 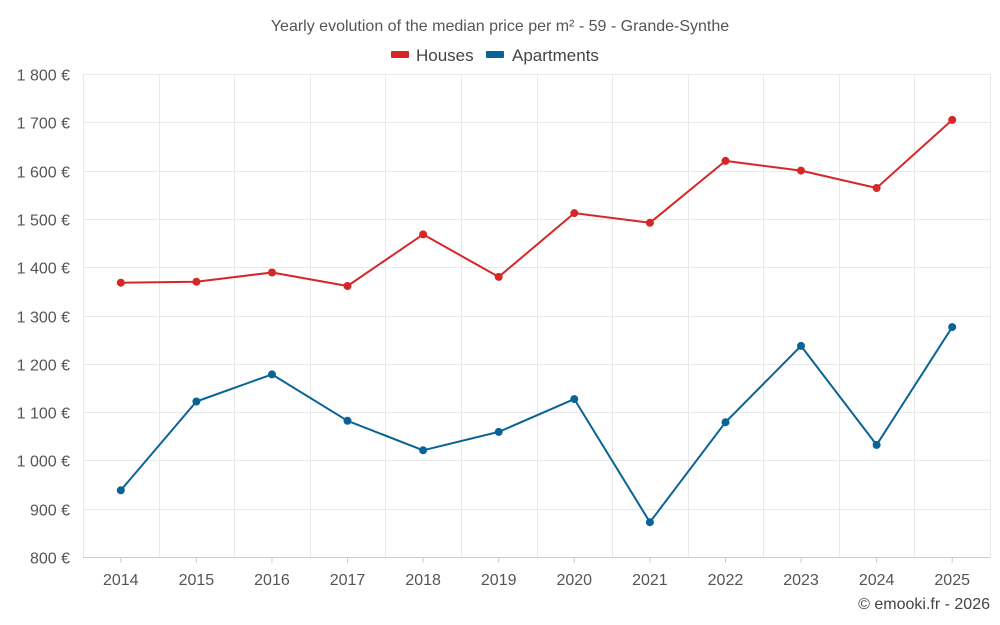 I want to click on legend-swatch-apartments, so click(x=495, y=54).